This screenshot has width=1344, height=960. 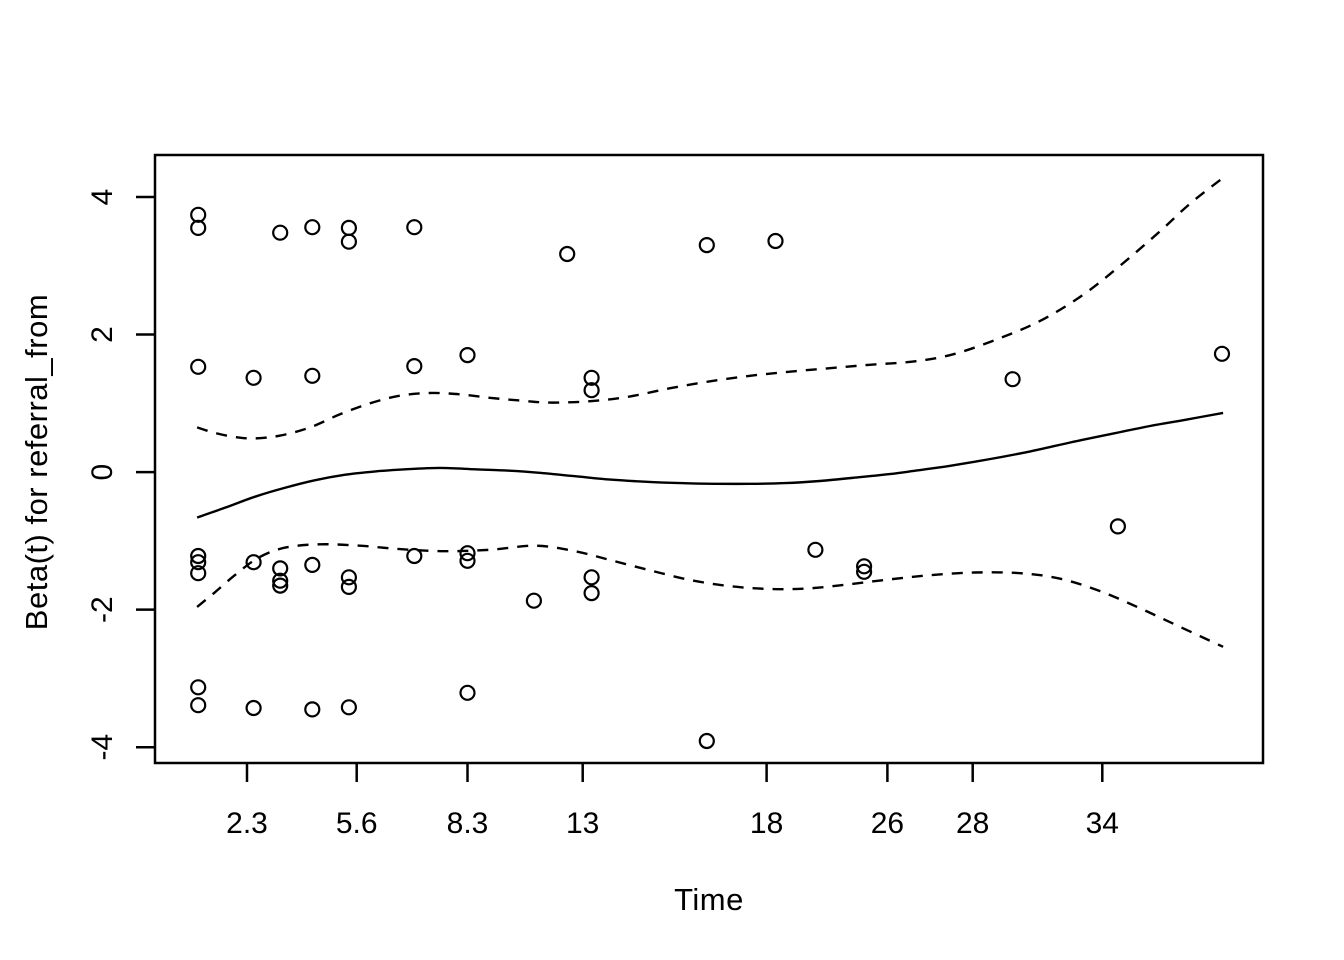 What do you see at coordinates (357, 823) in the screenshot?
I see `x-tick-label: 5.6` at bounding box center [357, 823].